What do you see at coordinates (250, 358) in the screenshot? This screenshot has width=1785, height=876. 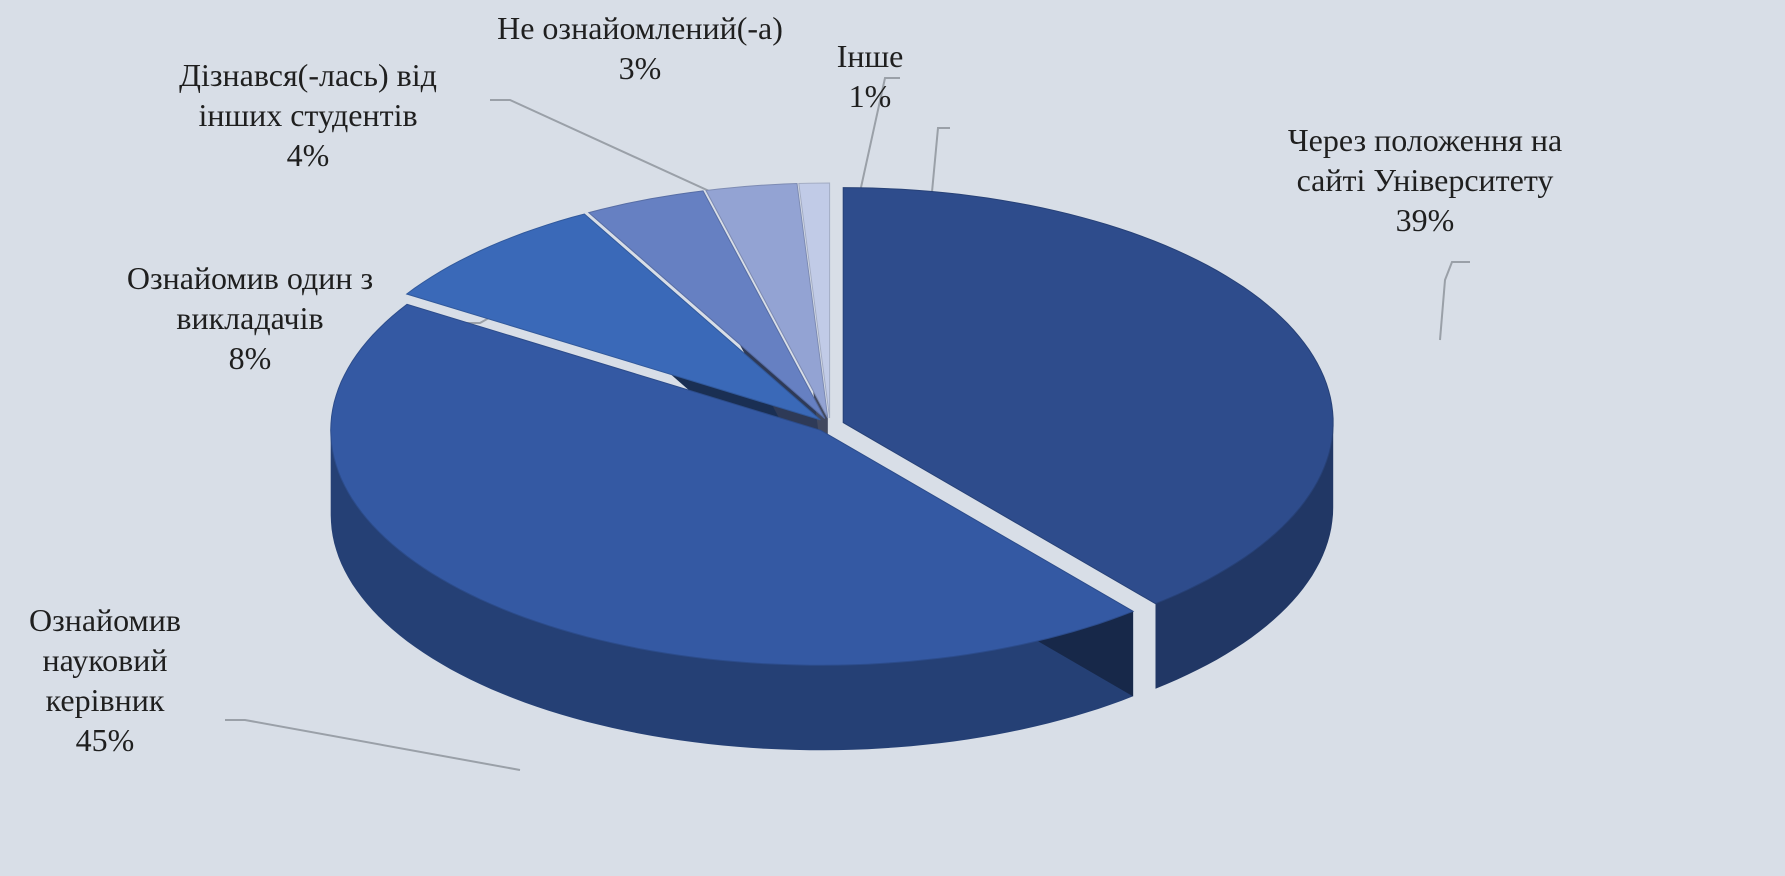 I see `value-label: 8%` at bounding box center [250, 358].